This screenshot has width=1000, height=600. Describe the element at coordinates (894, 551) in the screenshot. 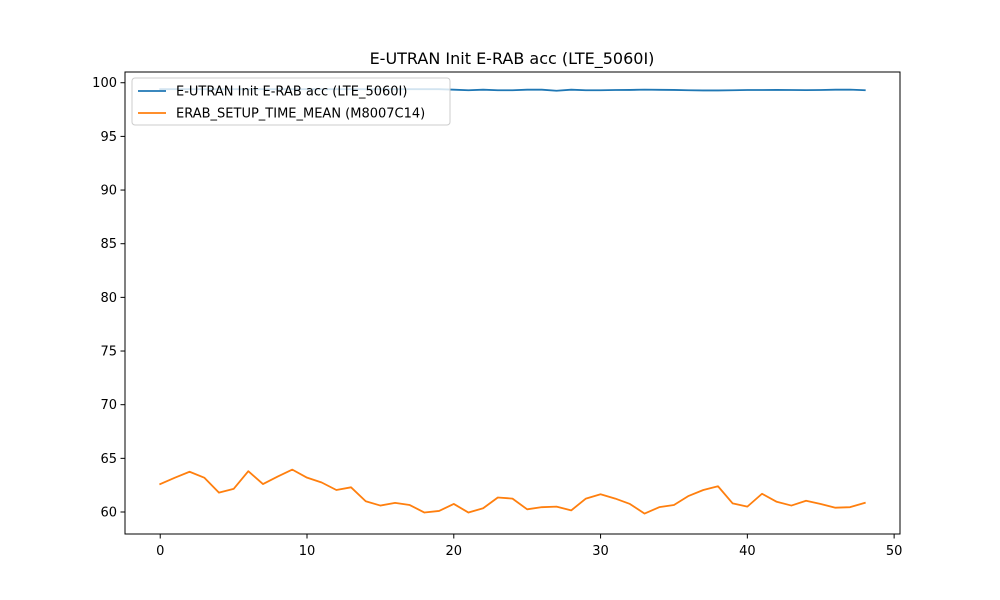

I see `x-tick-label: 50` at that location.